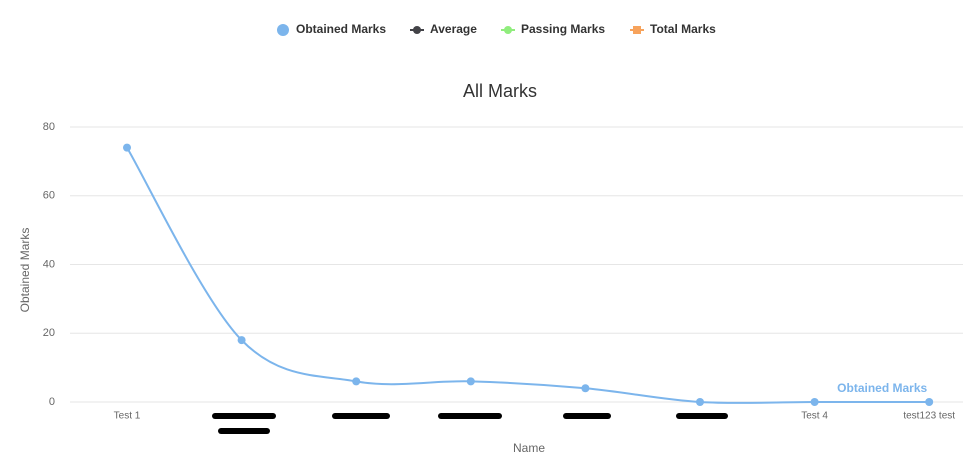 This screenshot has width=963, height=462. I want to click on legend-label: Passing Marks, so click(563, 29).